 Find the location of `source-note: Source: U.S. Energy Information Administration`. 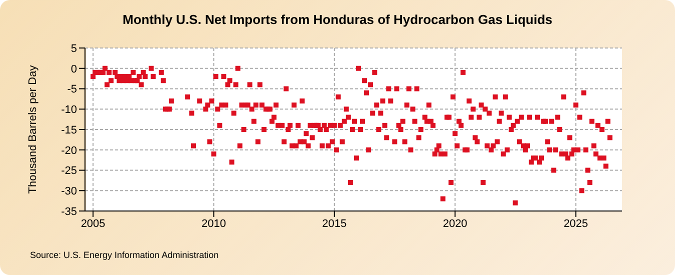

source-note: Source: U.S. Energy Information Administration is located at coordinates (124, 255).